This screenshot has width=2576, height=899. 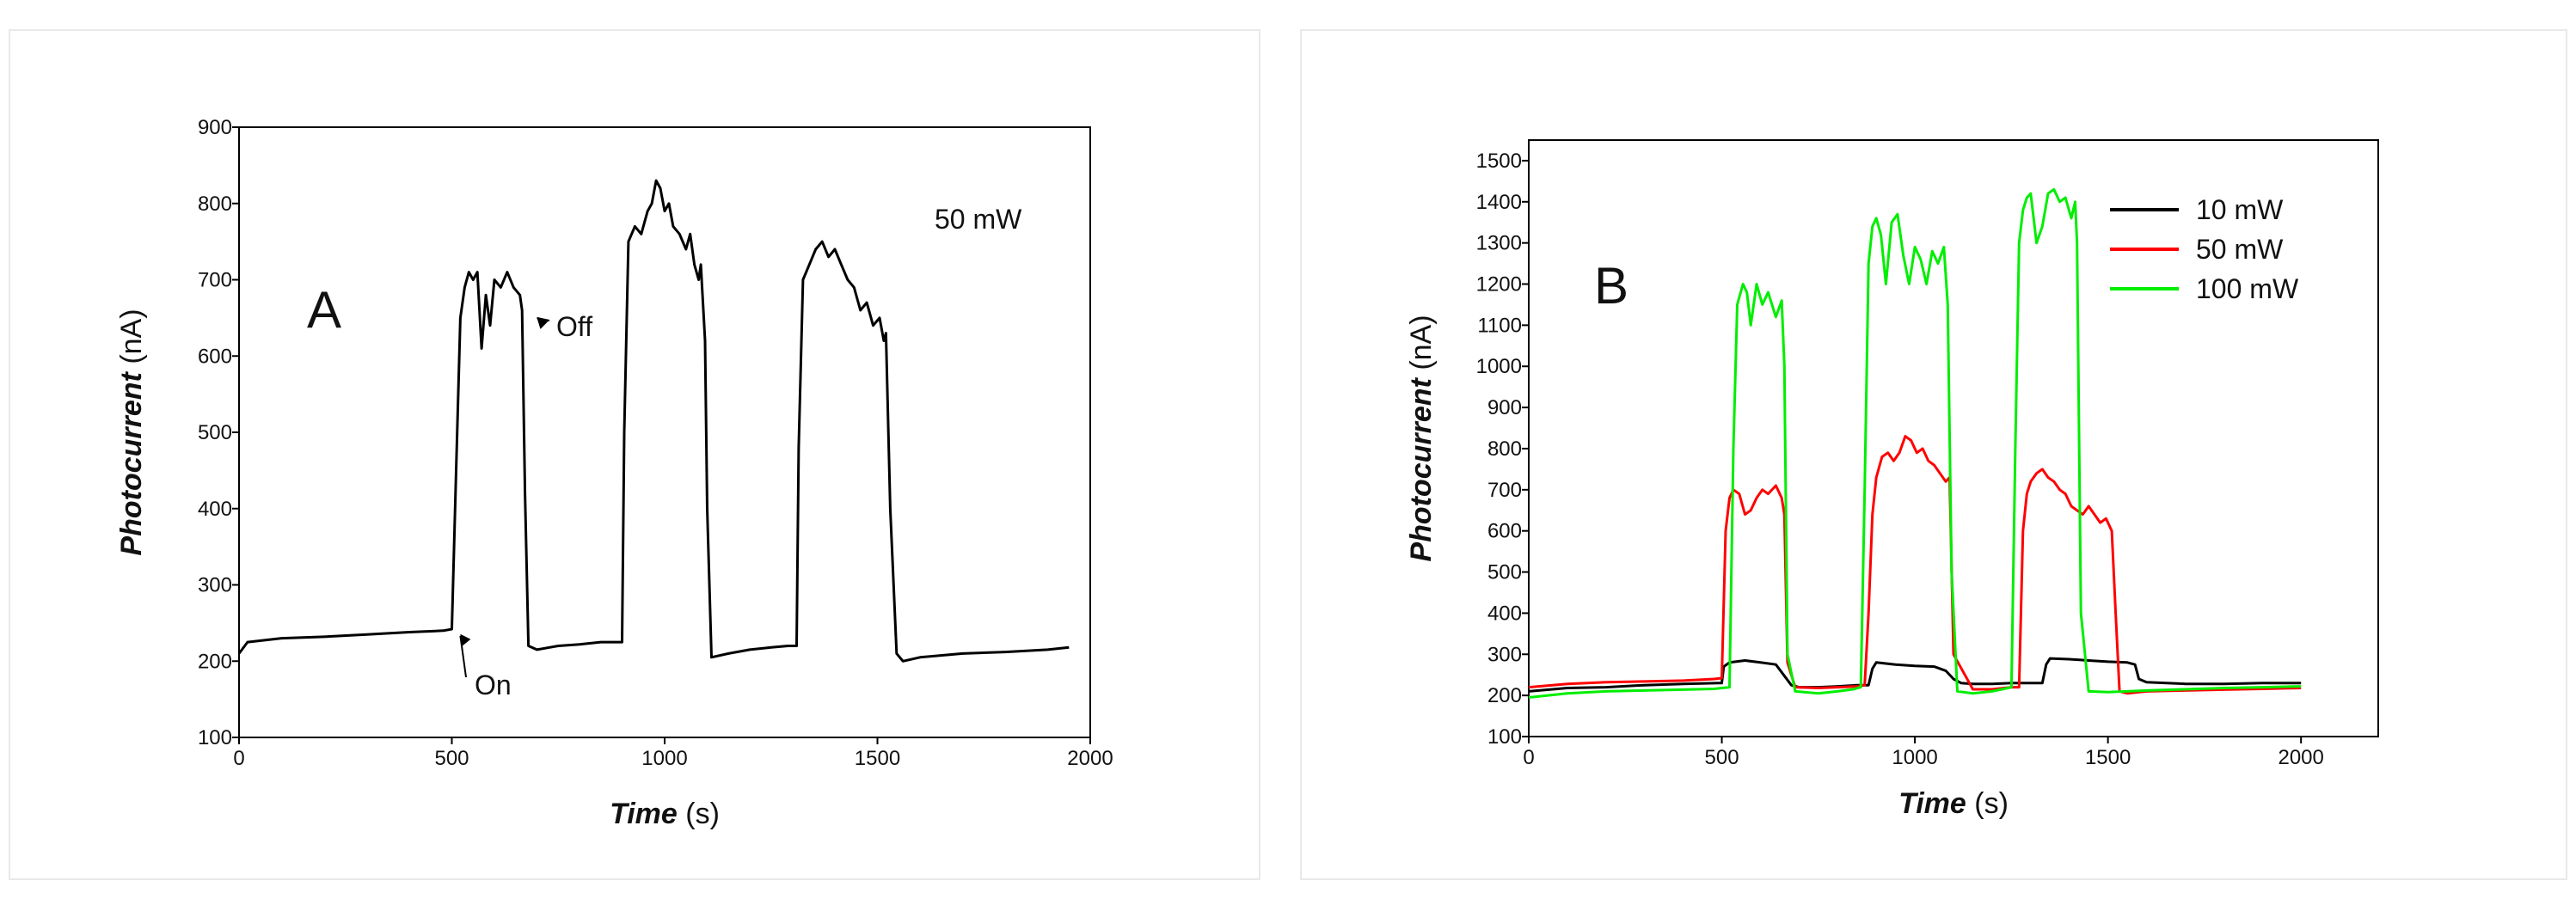 What do you see at coordinates (543, 318) in the screenshot?
I see `off-arrow-line` at bounding box center [543, 318].